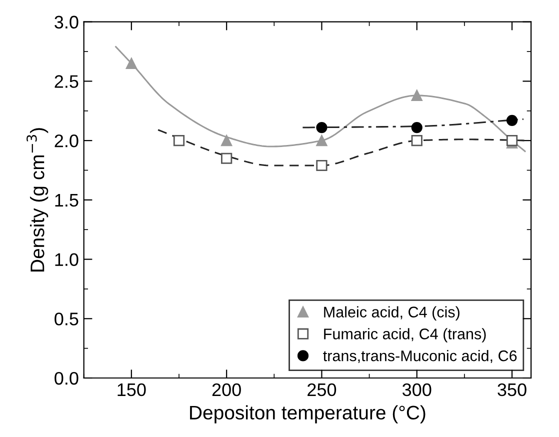  What do you see at coordinates (322, 389) in the screenshot?
I see `x-tick-label: 250` at bounding box center [322, 389].